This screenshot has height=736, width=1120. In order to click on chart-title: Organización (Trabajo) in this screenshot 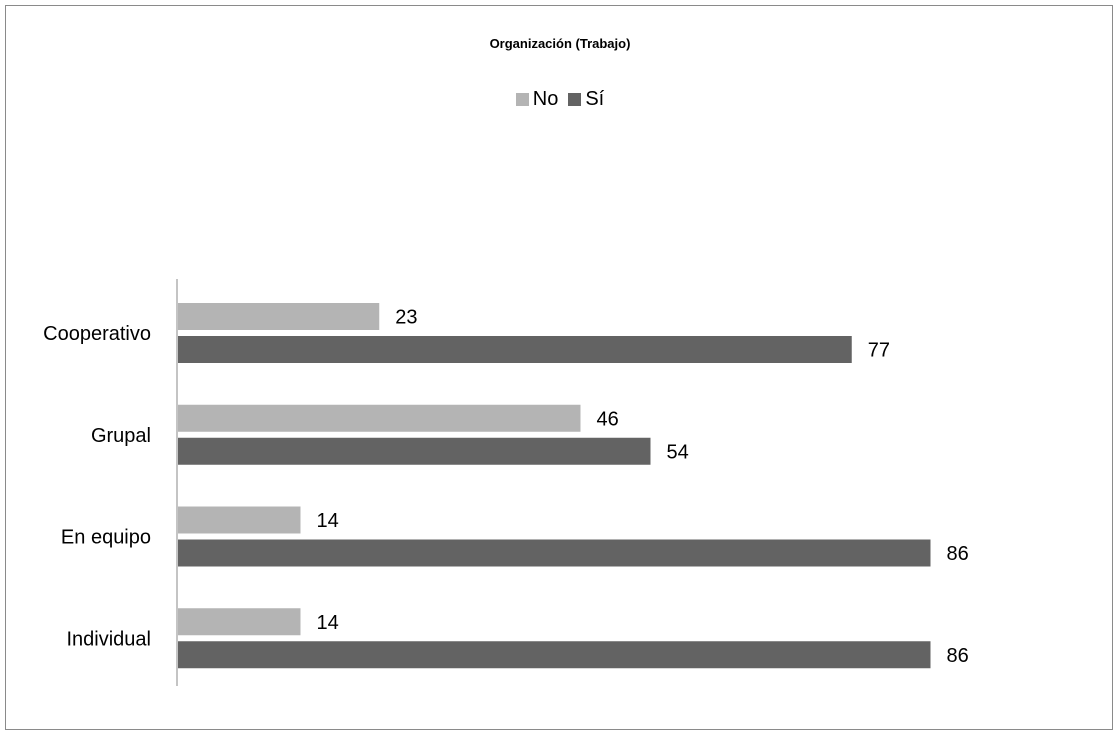, I will do `click(560, 43)`.